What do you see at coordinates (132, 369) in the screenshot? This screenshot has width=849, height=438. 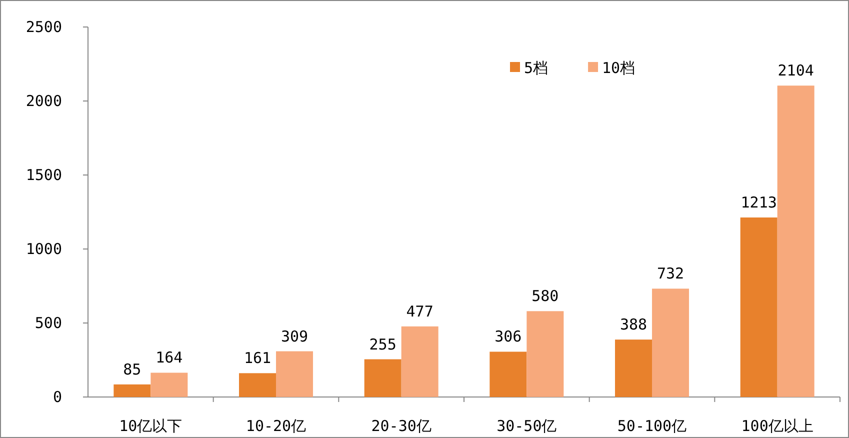 I see `data-label: 85` at bounding box center [132, 369].